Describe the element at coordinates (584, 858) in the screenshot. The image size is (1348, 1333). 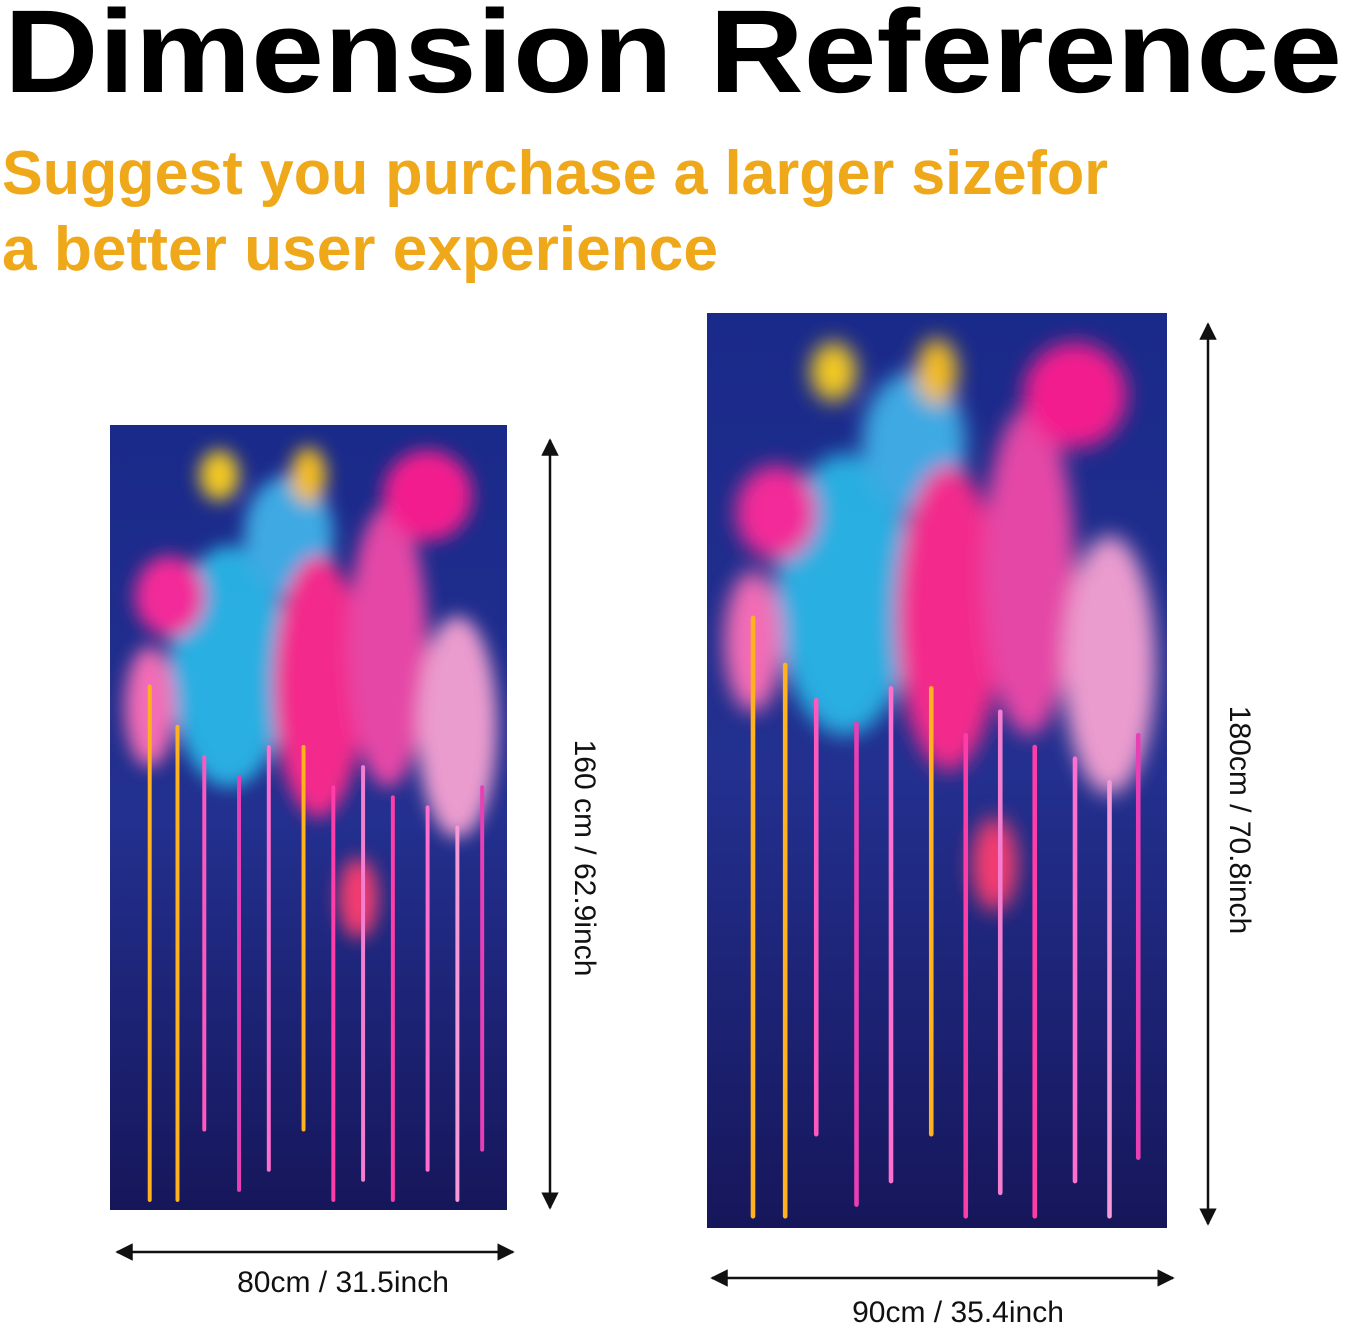
I see `height-label: 160 cm / 62.9inch` at that location.